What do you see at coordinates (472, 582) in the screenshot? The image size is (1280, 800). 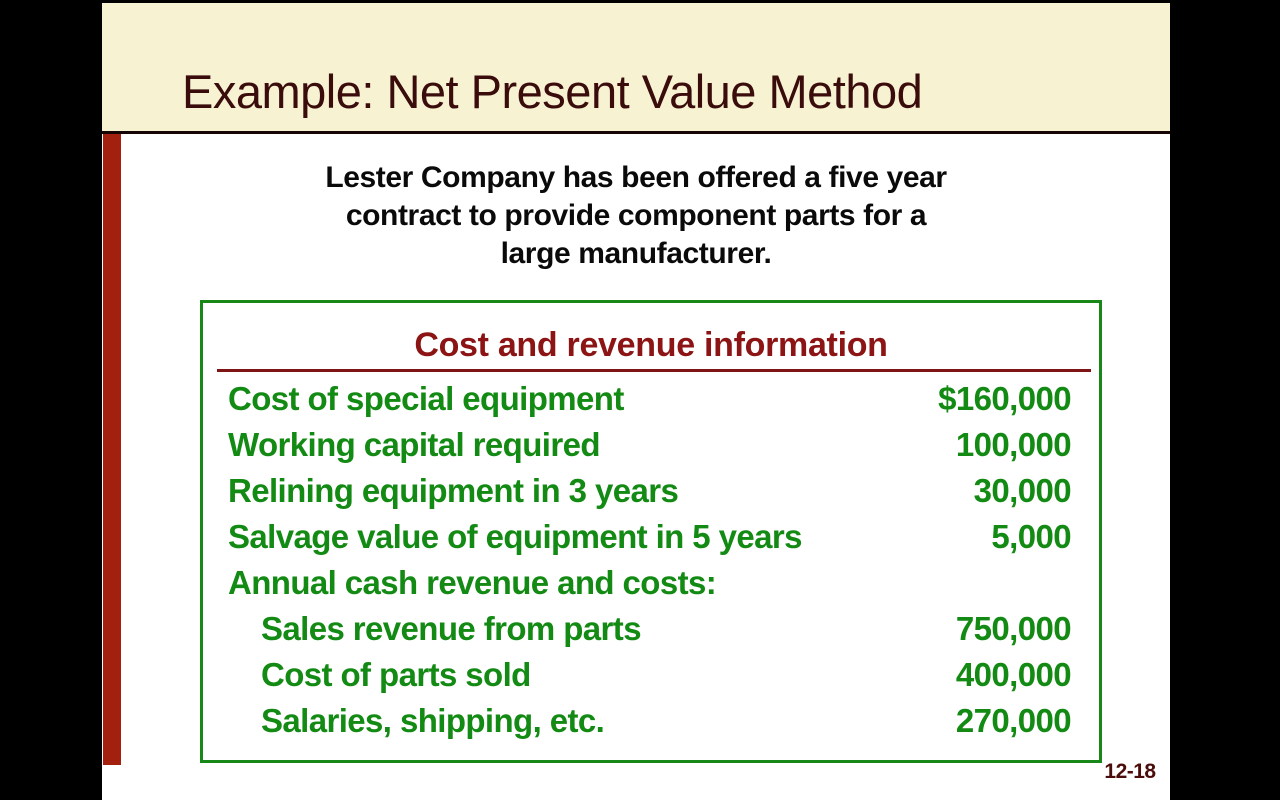 I see `row-label: Annual cash revenue and costs:` at bounding box center [472, 582].